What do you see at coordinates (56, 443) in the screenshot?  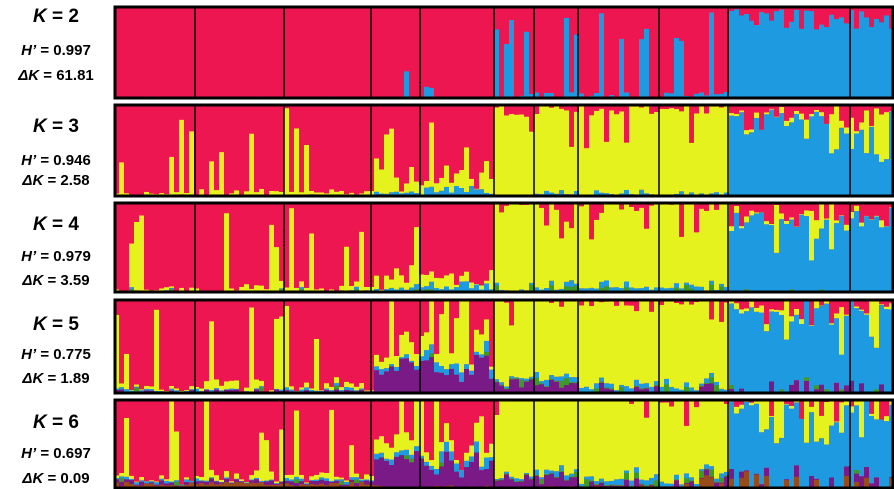 I see `panel-label-k6: K = 6 H’ = 0.697 ΔK = 0.09` at bounding box center [56, 443].